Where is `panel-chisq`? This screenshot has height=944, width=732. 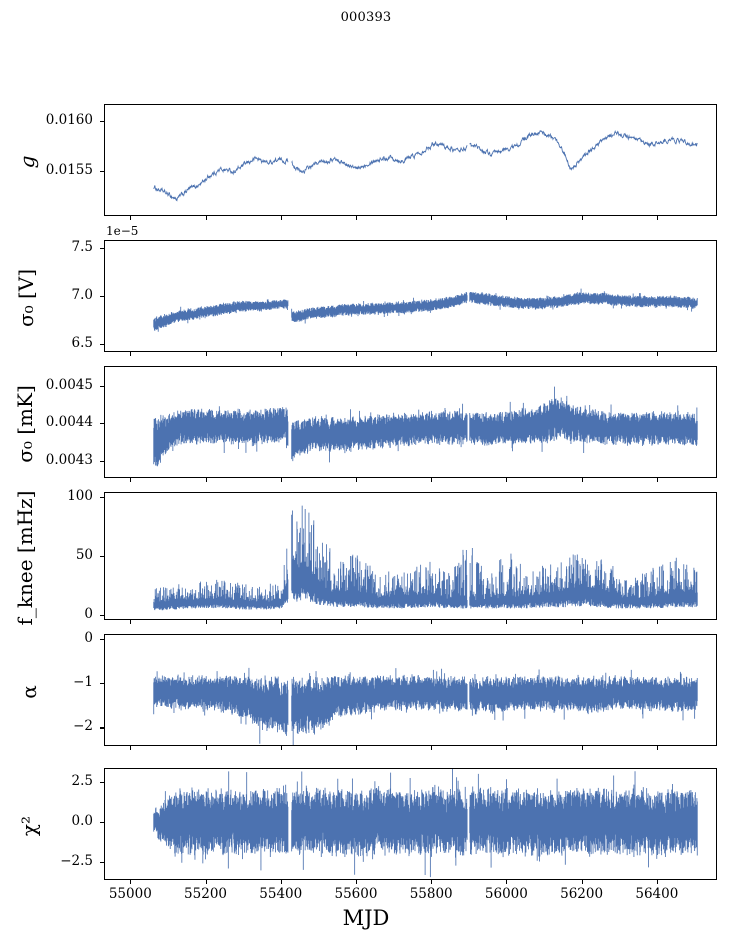
panel-chisq is located at coordinates (410, 824).